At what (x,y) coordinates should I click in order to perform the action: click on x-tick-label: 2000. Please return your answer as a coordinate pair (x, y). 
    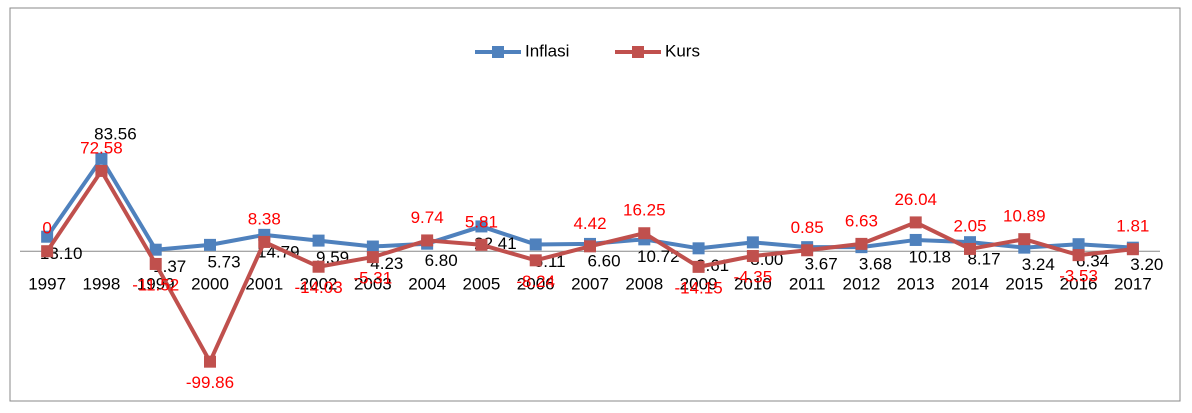
    Looking at the image, I should click on (210, 284).